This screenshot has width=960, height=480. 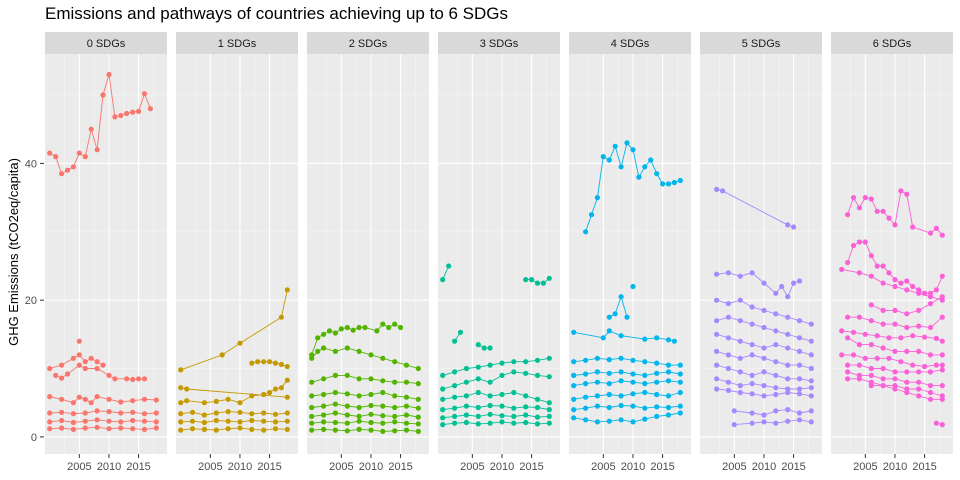 I want to click on facet-strip, so click(x=106, y=43).